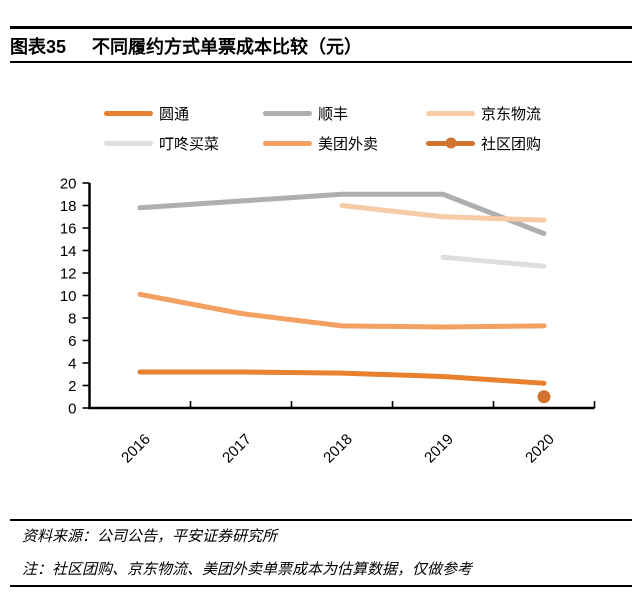 Image resolution: width=642 pixels, height=611 pixels. Describe the element at coordinates (150, 537) in the screenshot. I see `source-note: 资料来源：公司公告，平安证券研究所` at that location.